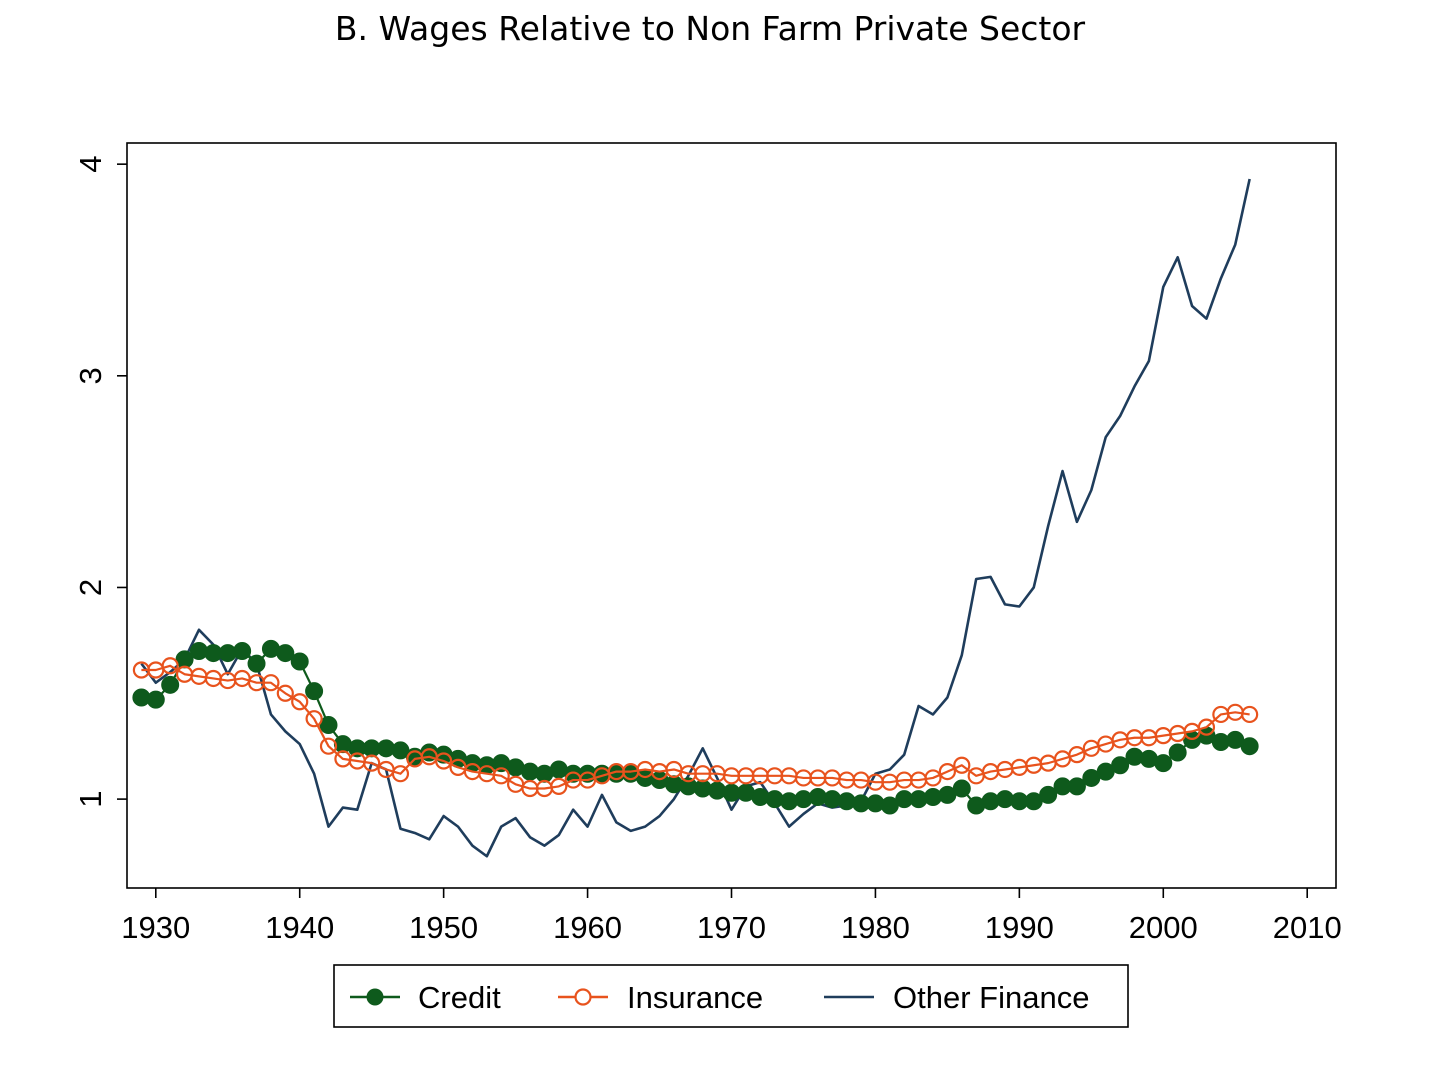 The image size is (1456, 1070). I want to click on legend: Credit Insurance Other Finance, so click(731, 996).